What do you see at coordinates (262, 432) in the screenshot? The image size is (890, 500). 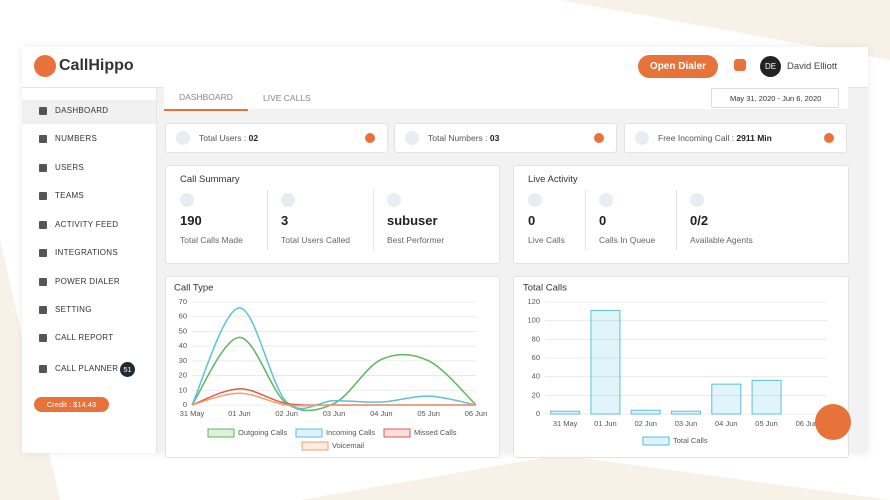 I see `legend-label: Outgoing Calls` at bounding box center [262, 432].